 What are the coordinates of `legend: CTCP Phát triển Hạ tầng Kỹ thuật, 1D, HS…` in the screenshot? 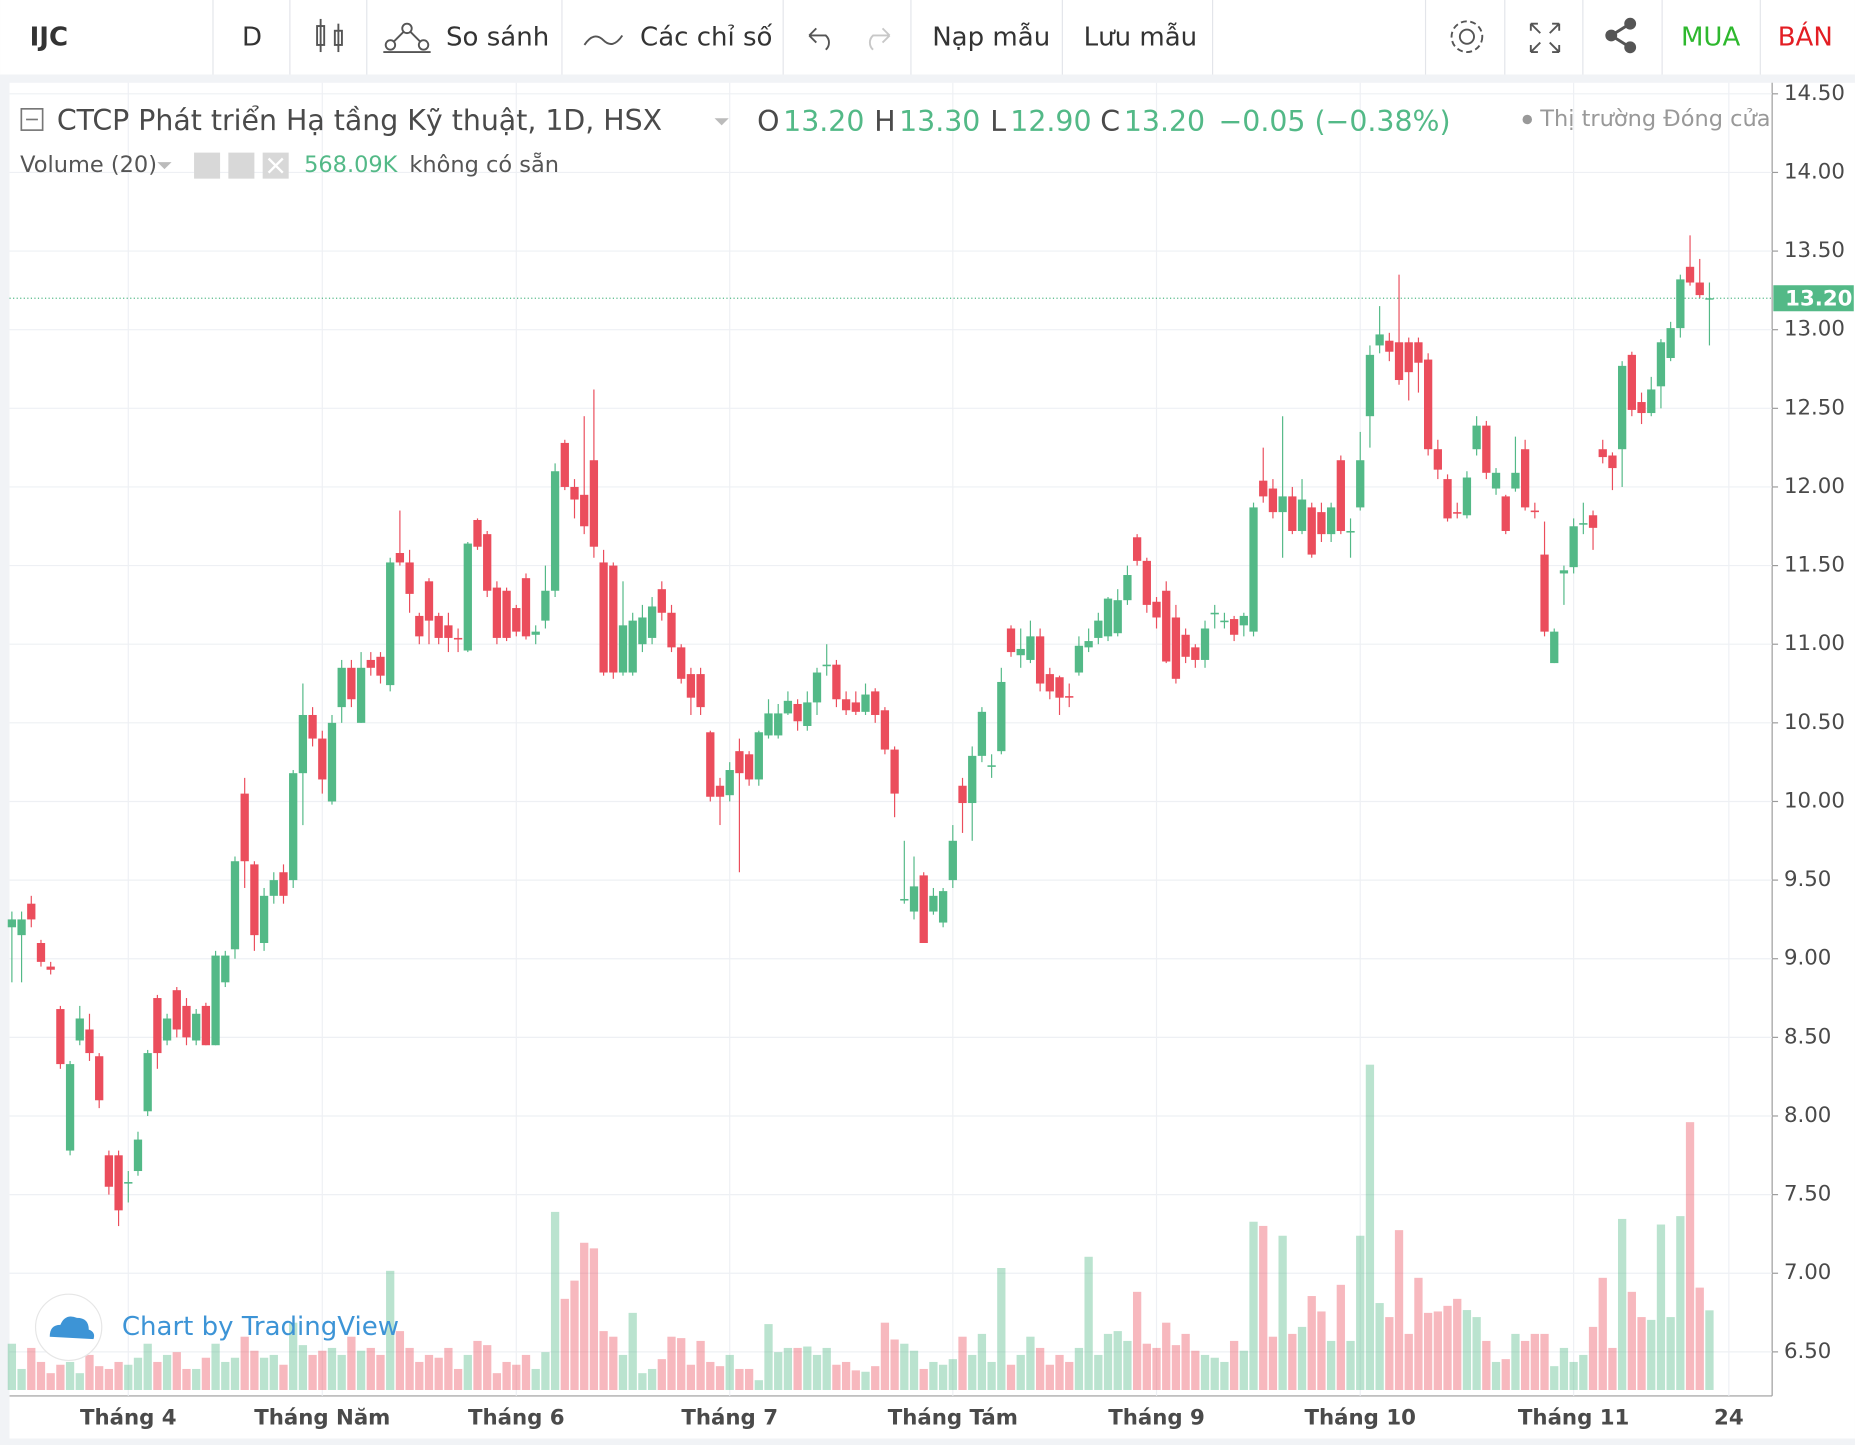 It's located at (895, 141).